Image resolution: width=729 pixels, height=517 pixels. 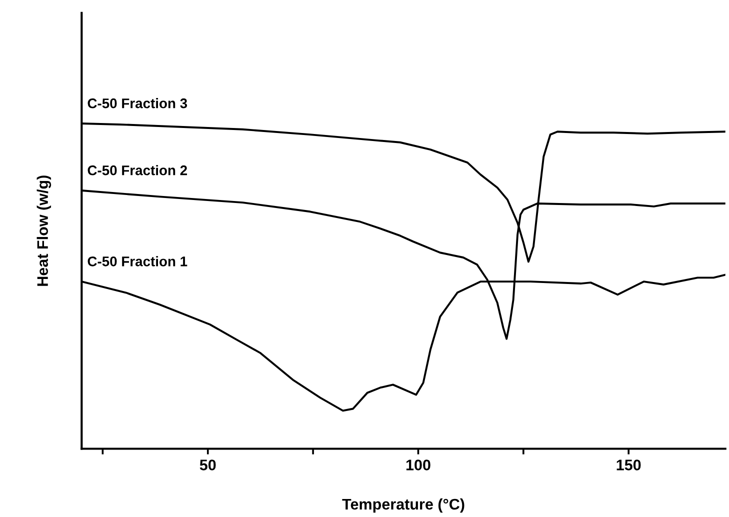 What do you see at coordinates (403, 505) in the screenshot?
I see `x-axis-title: Temperature (°C)` at bounding box center [403, 505].